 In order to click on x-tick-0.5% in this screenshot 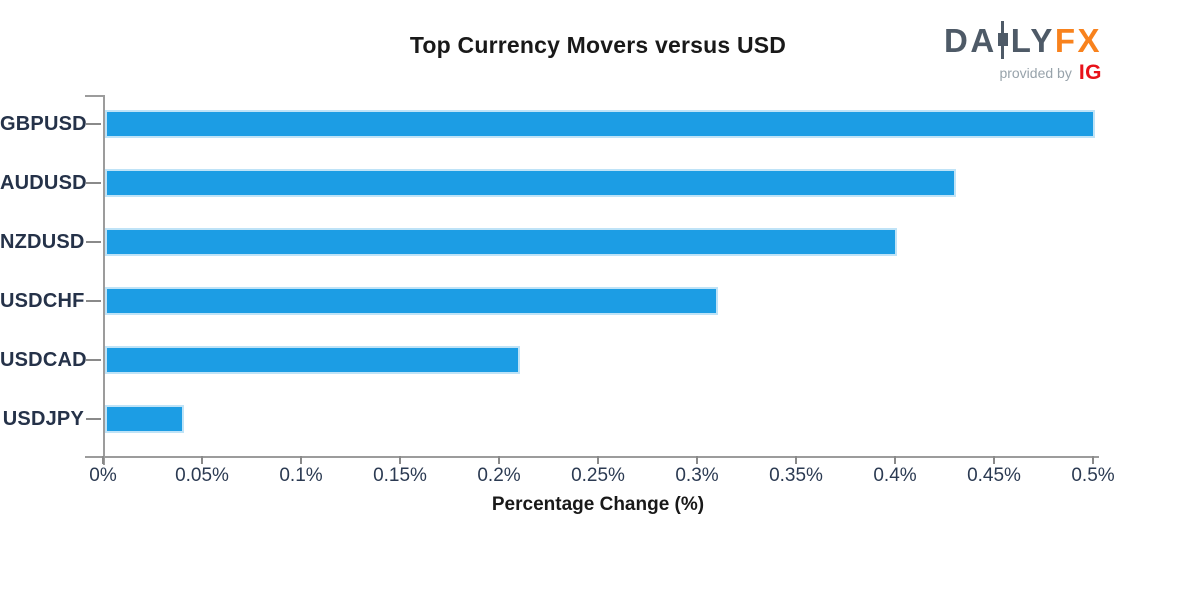, I will do `click(1093, 460)`.